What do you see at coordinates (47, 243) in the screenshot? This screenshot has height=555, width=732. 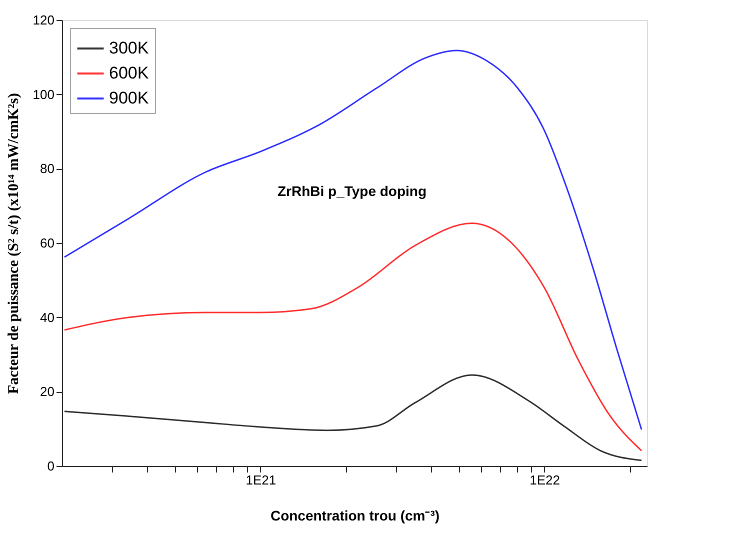 I see `y-tick-label: 60` at bounding box center [47, 243].